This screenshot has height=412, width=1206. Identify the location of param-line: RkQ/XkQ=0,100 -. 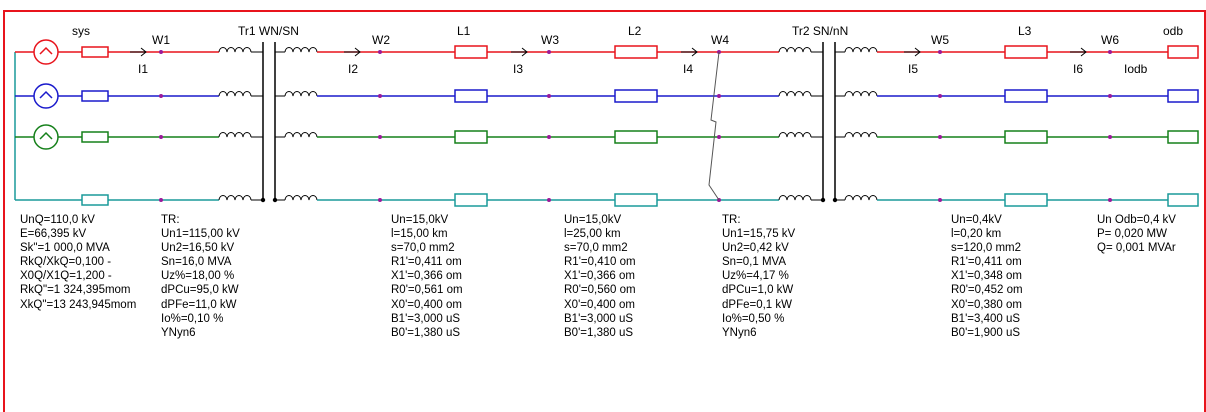
(66, 262).